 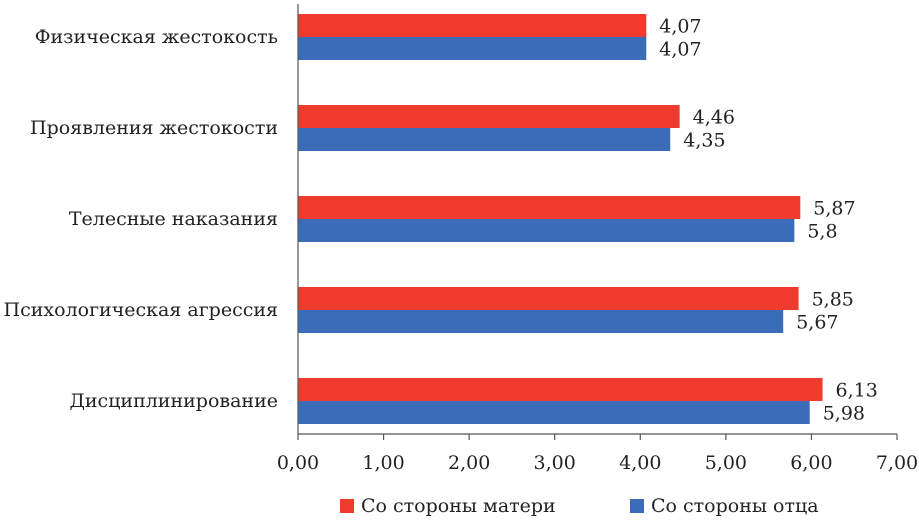 I want to click on x-tick-label-1: 1,00, so click(x=383, y=463).